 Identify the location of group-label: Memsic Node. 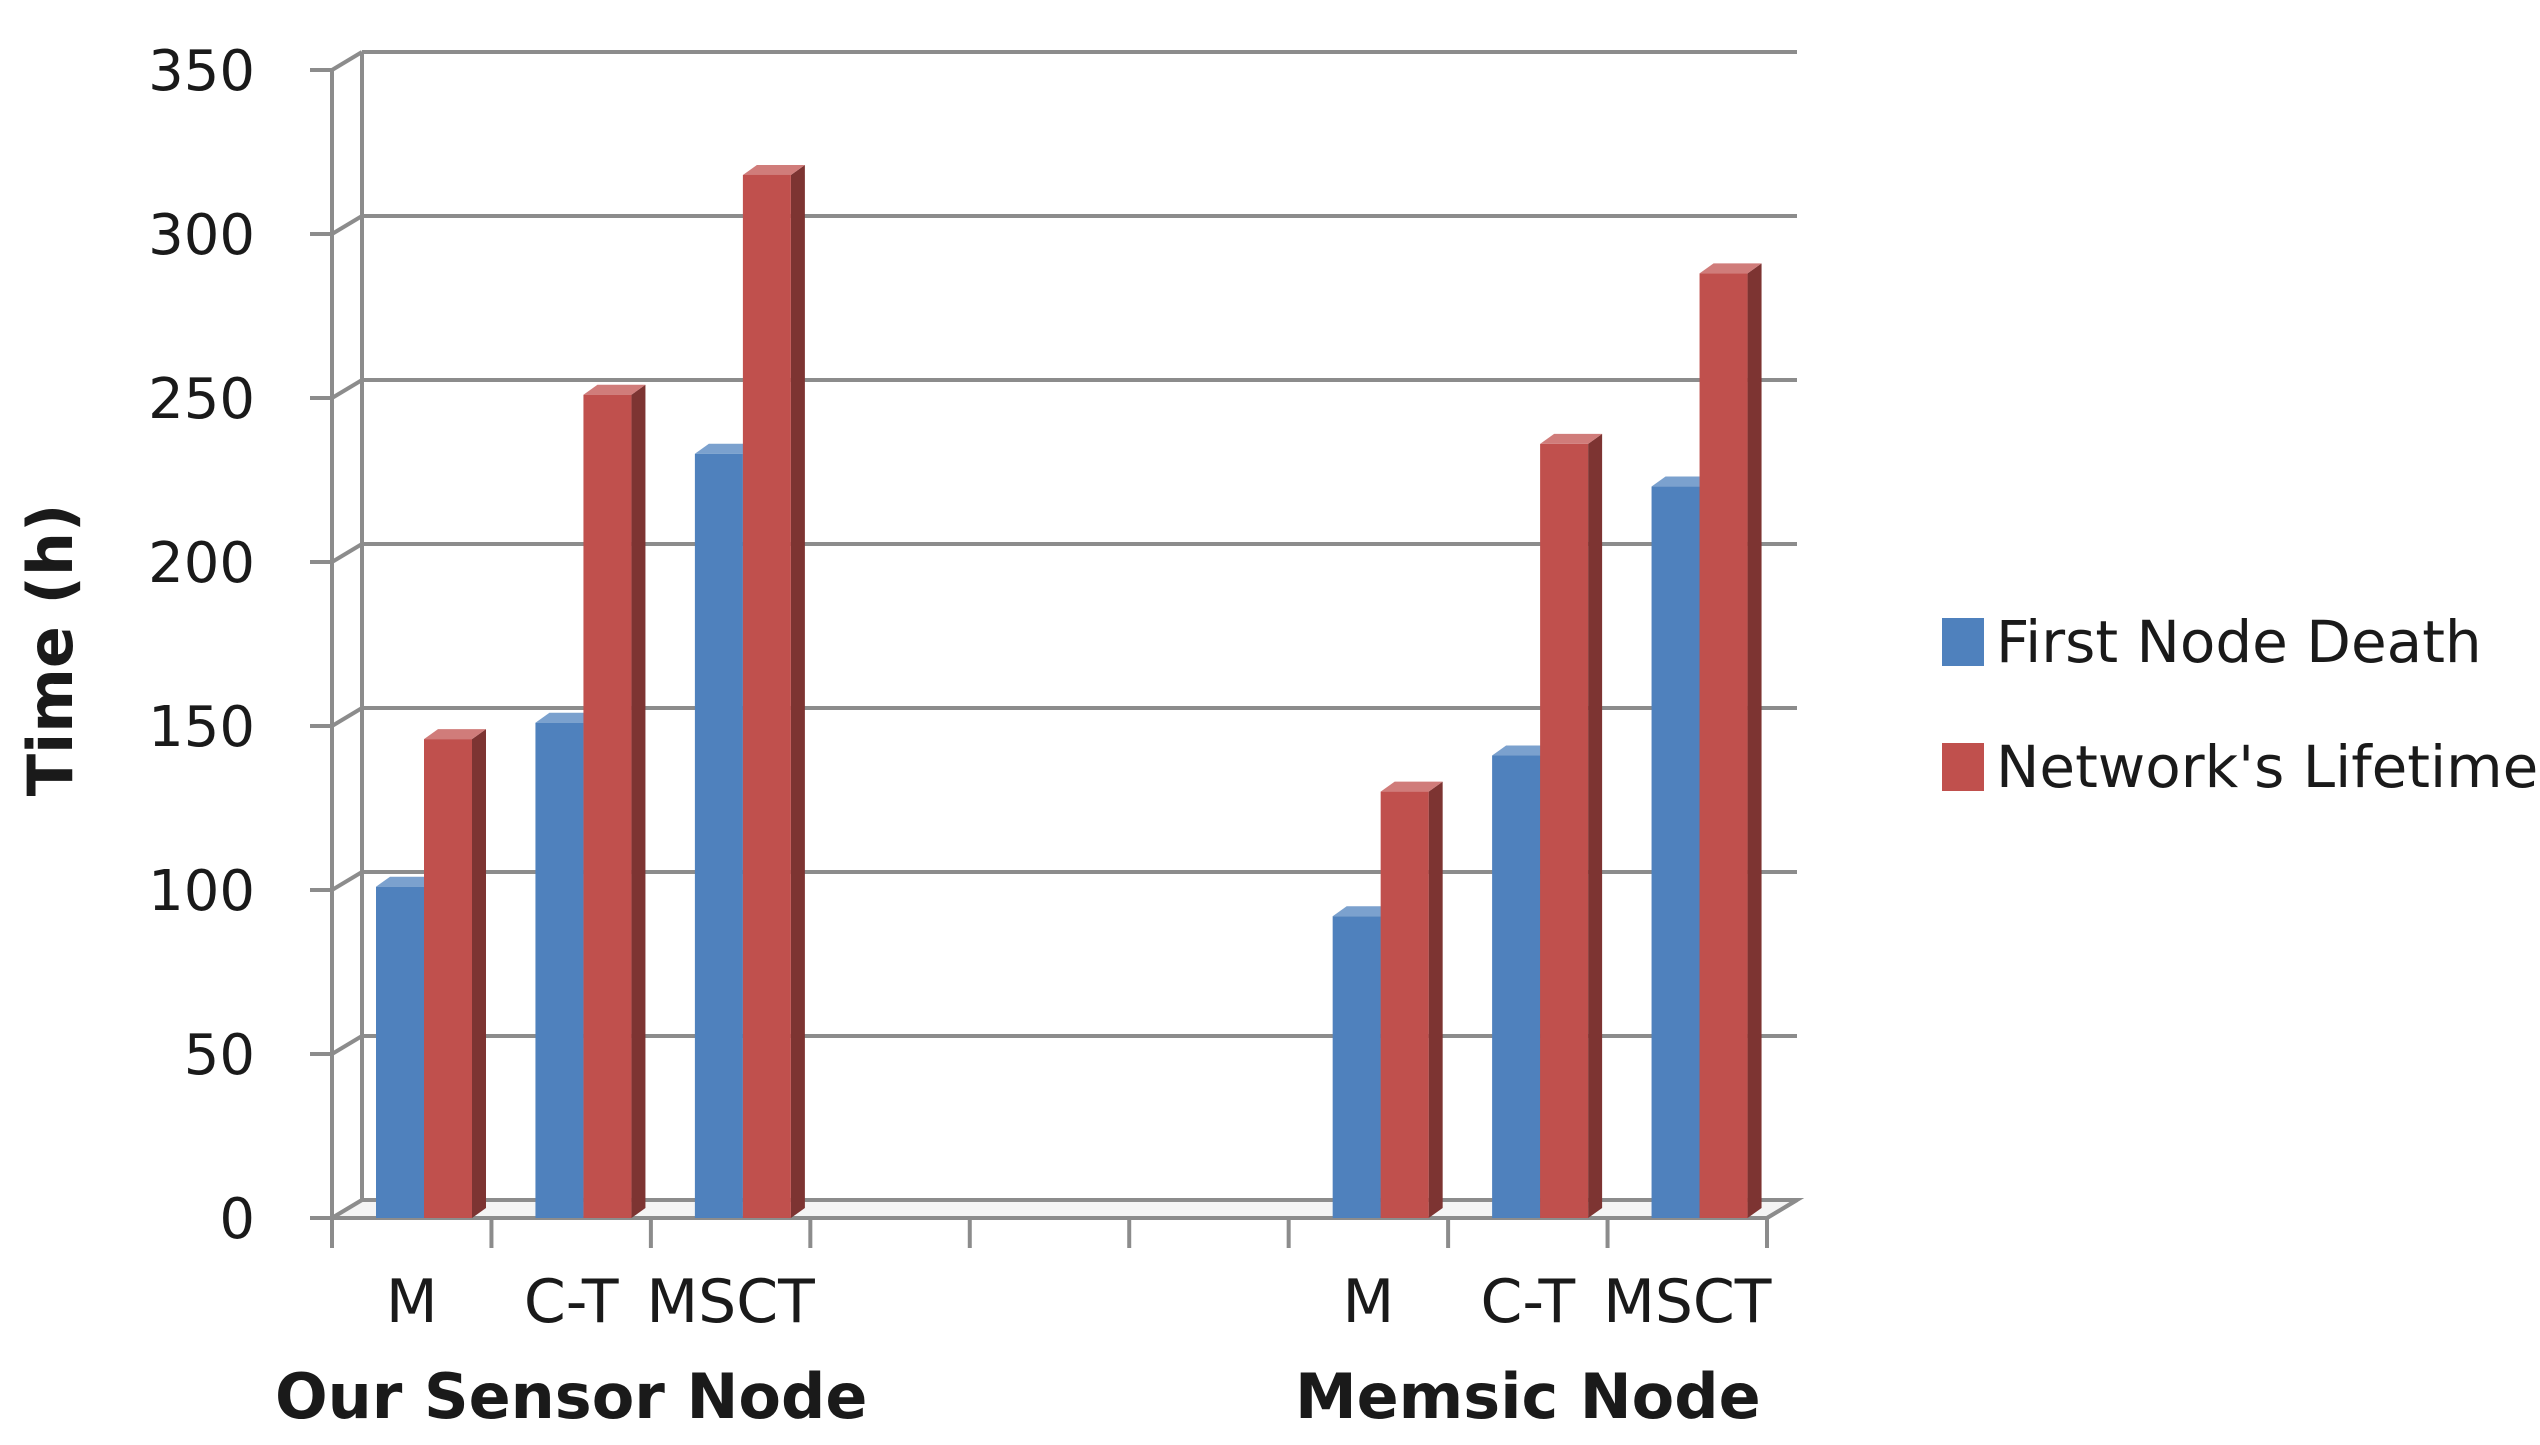
(1528, 1396).